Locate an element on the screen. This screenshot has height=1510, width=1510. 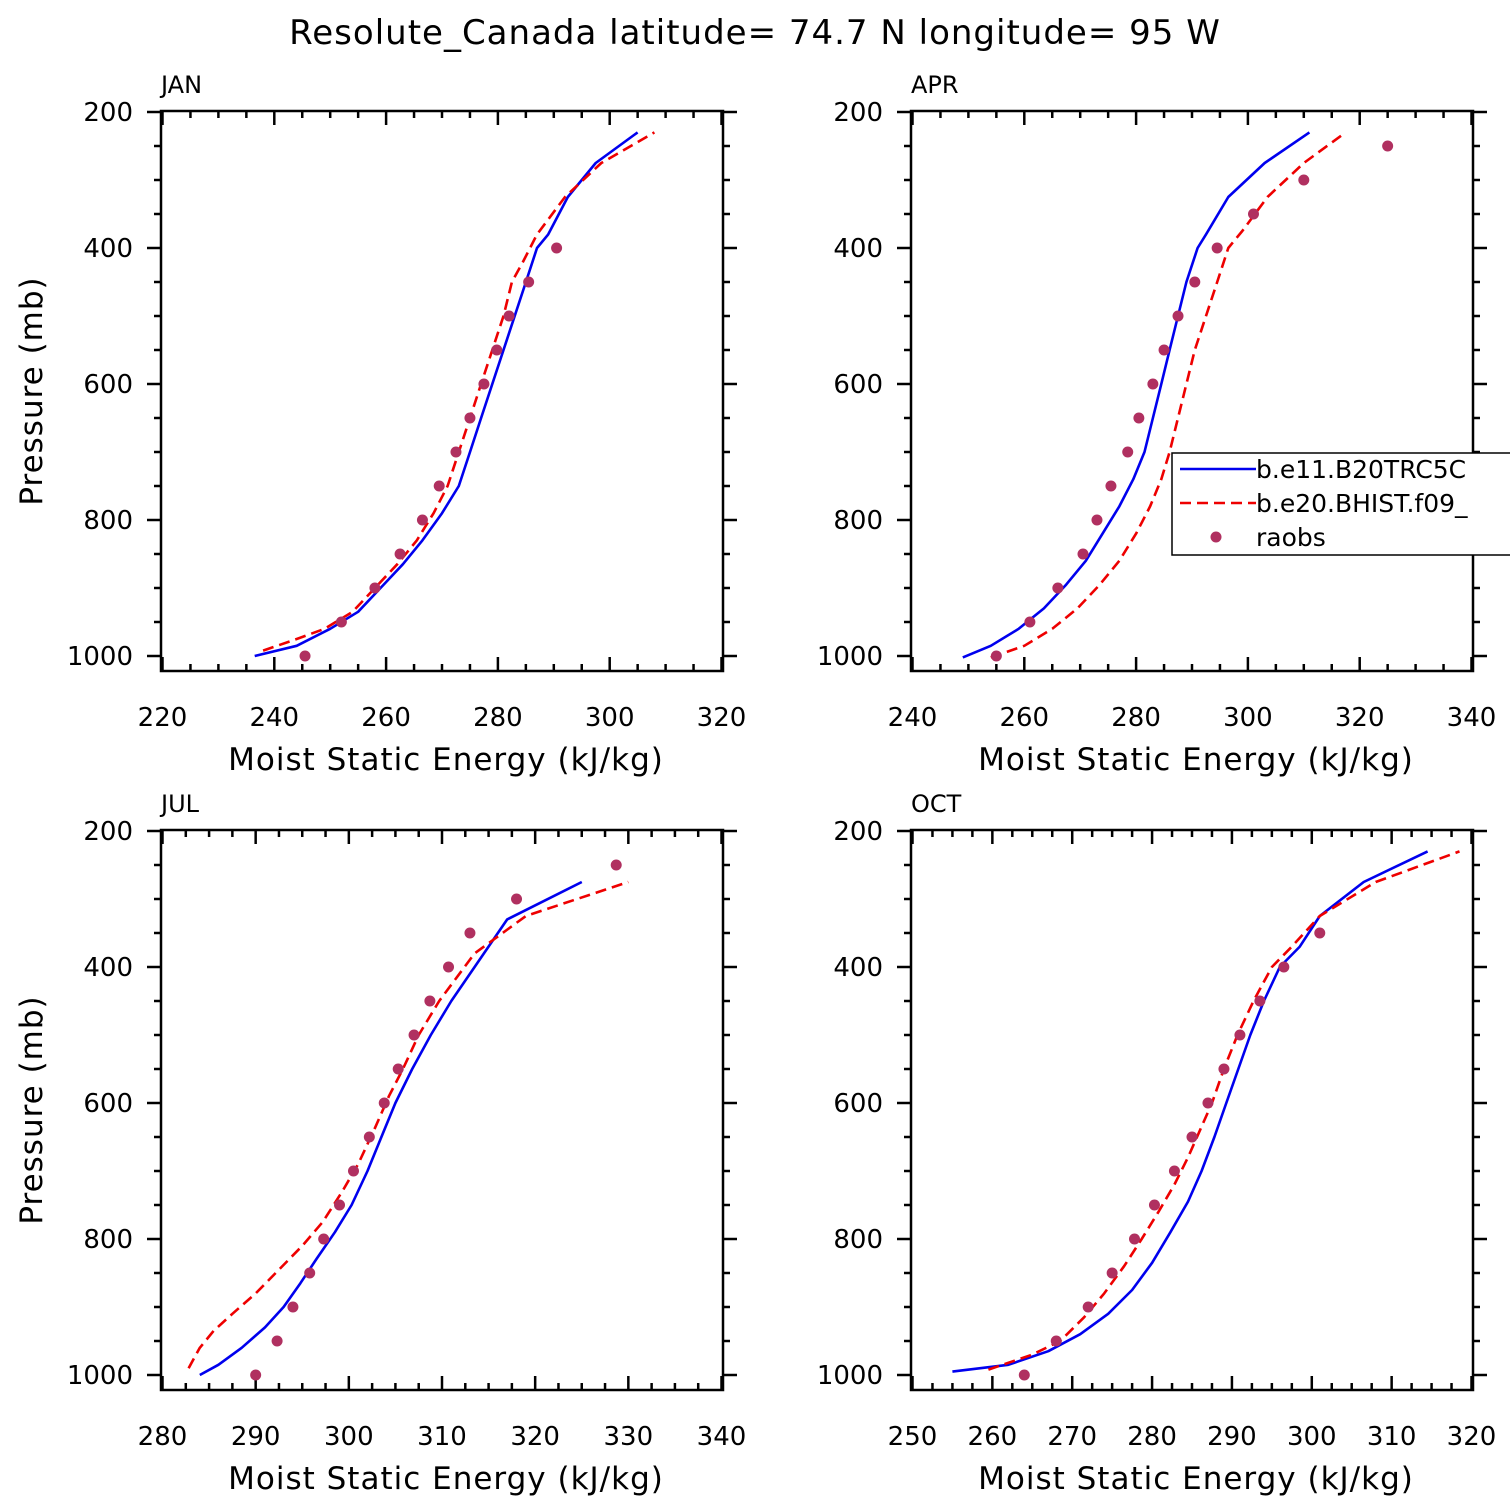
x-tick-label: 220 is located at coordinates (163, 718).